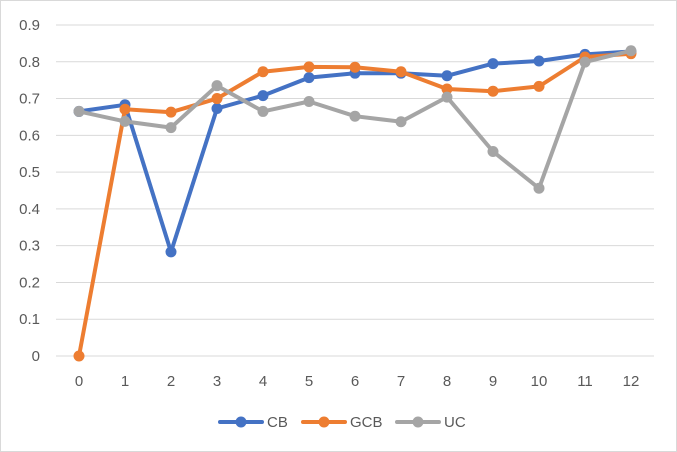 This screenshot has width=677, height=452. What do you see at coordinates (401, 381) in the screenshot?
I see `x-tick-label: 7` at bounding box center [401, 381].